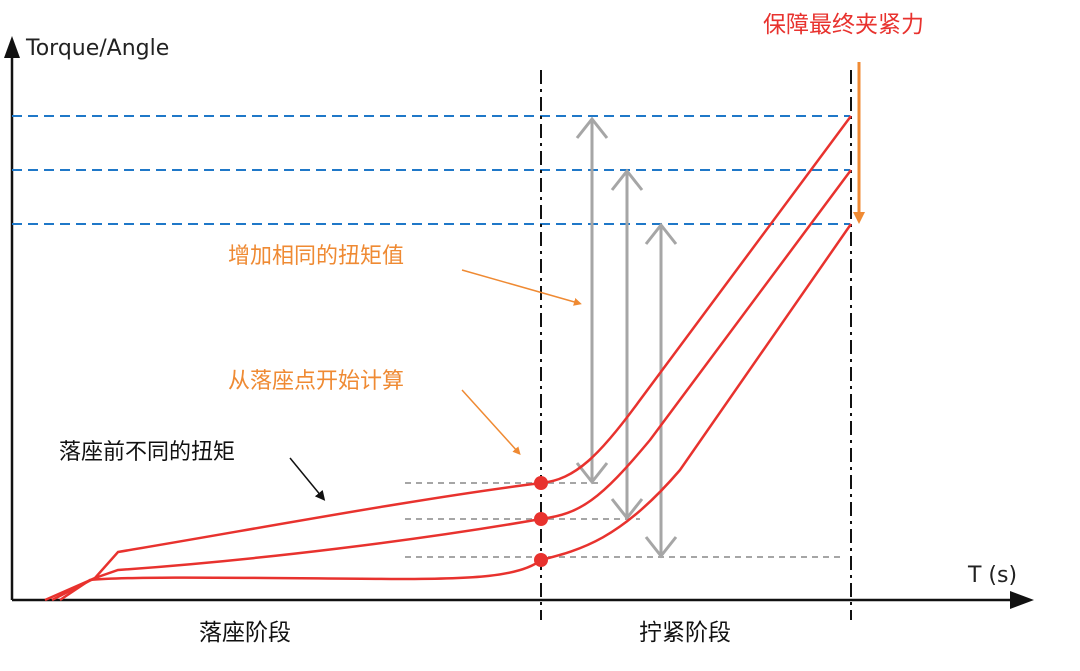 The width and height of the screenshot is (1080, 671). I want to click on different-torque-pointer, so click(307, 479).